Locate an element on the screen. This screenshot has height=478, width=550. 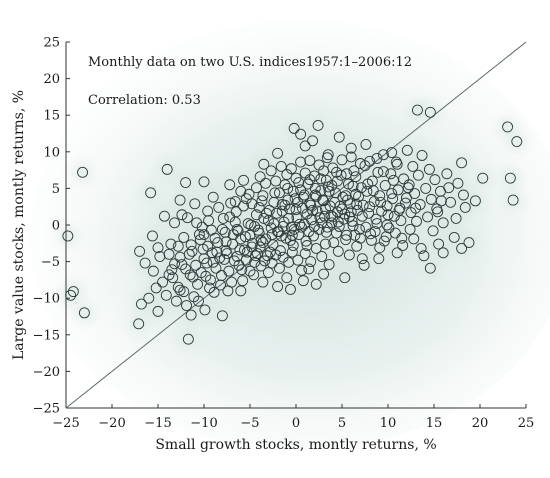
y-tick-label: 15 is located at coordinates (51, 116).